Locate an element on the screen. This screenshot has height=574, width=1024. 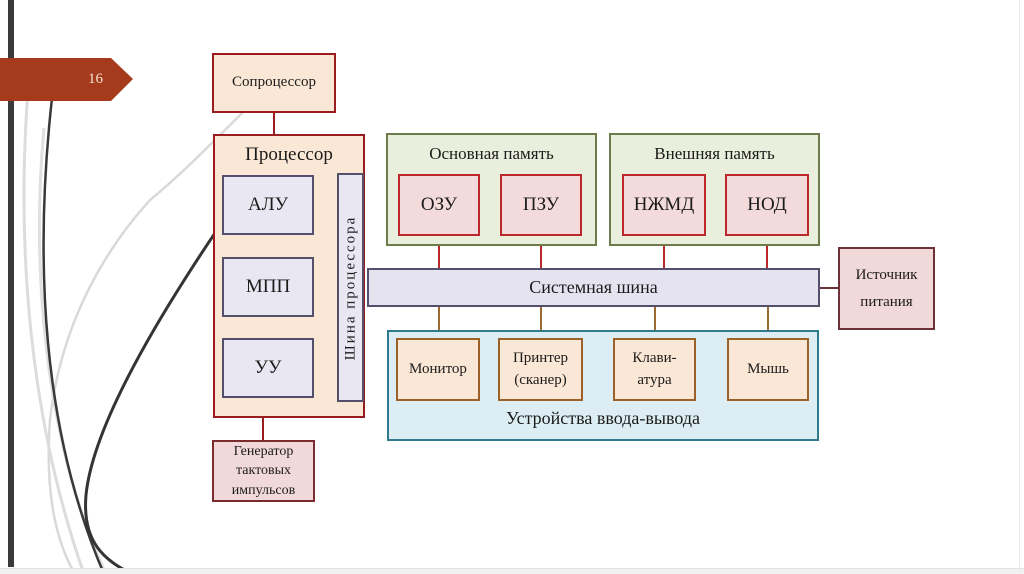
mouse-box: Мышь is located at coordinates (768, 369).